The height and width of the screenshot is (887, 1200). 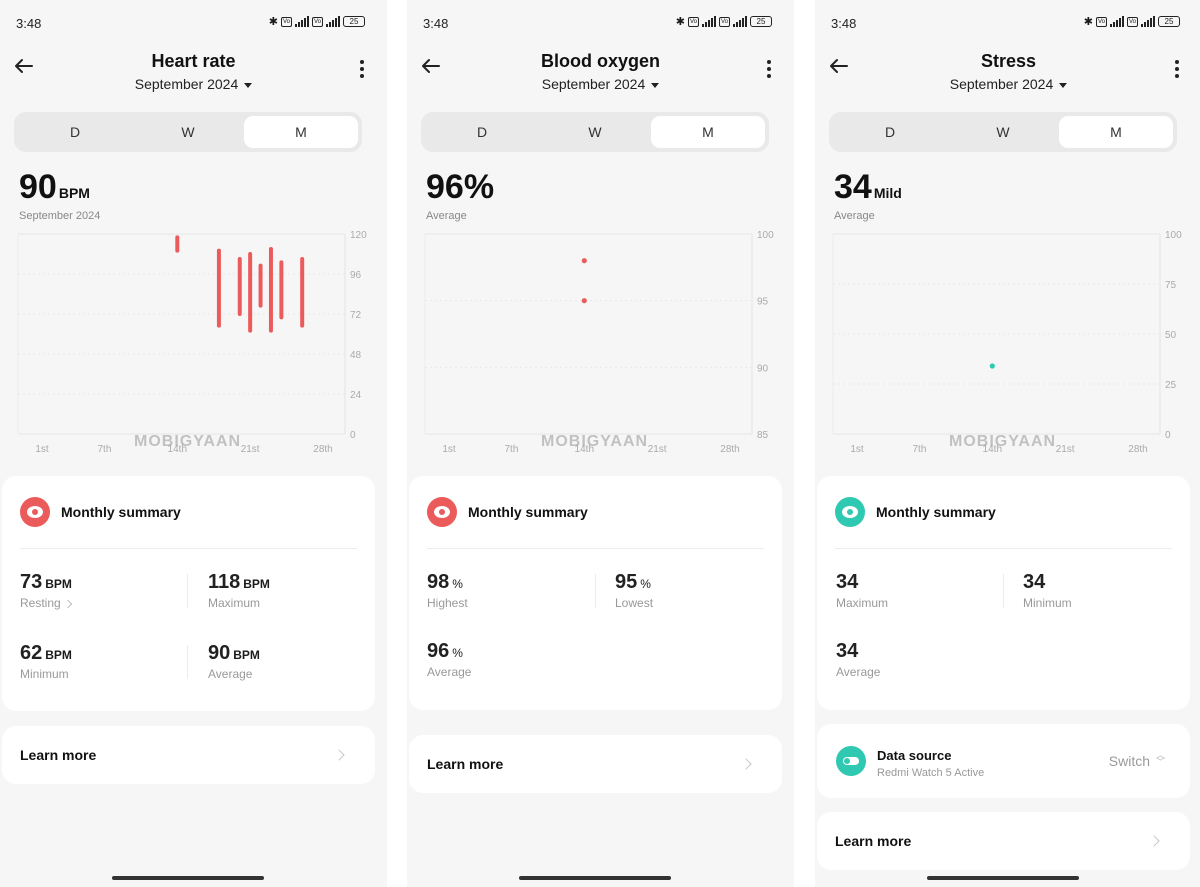 I want to click on x-tick-label: 1st, so click(x=42, y=449).